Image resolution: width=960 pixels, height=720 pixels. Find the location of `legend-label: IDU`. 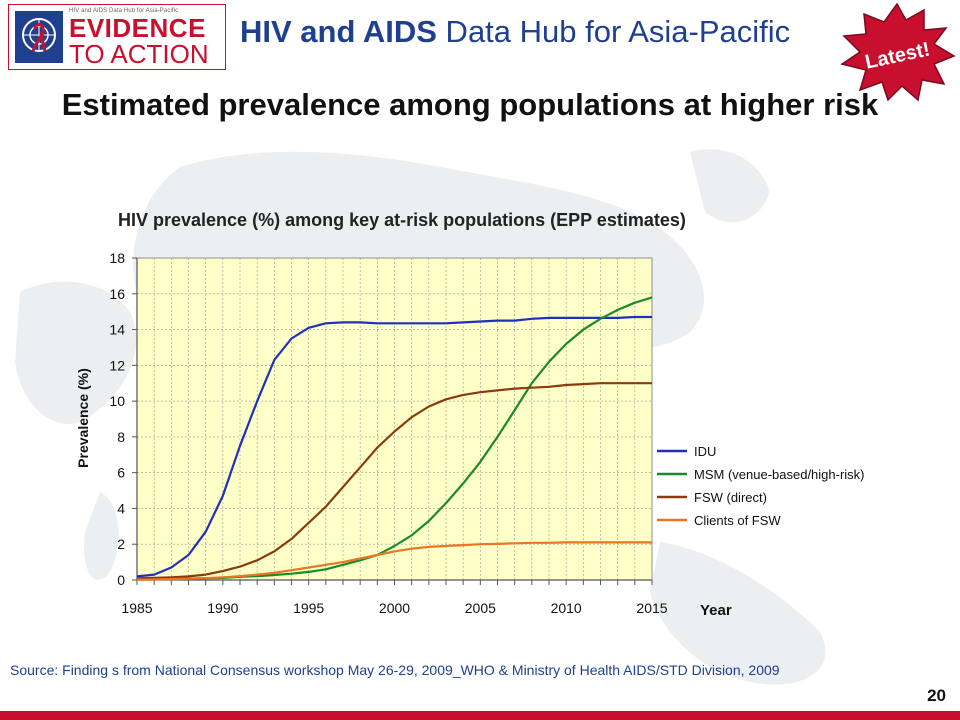

legend-label: IDU is located at coordinates (705, 451).